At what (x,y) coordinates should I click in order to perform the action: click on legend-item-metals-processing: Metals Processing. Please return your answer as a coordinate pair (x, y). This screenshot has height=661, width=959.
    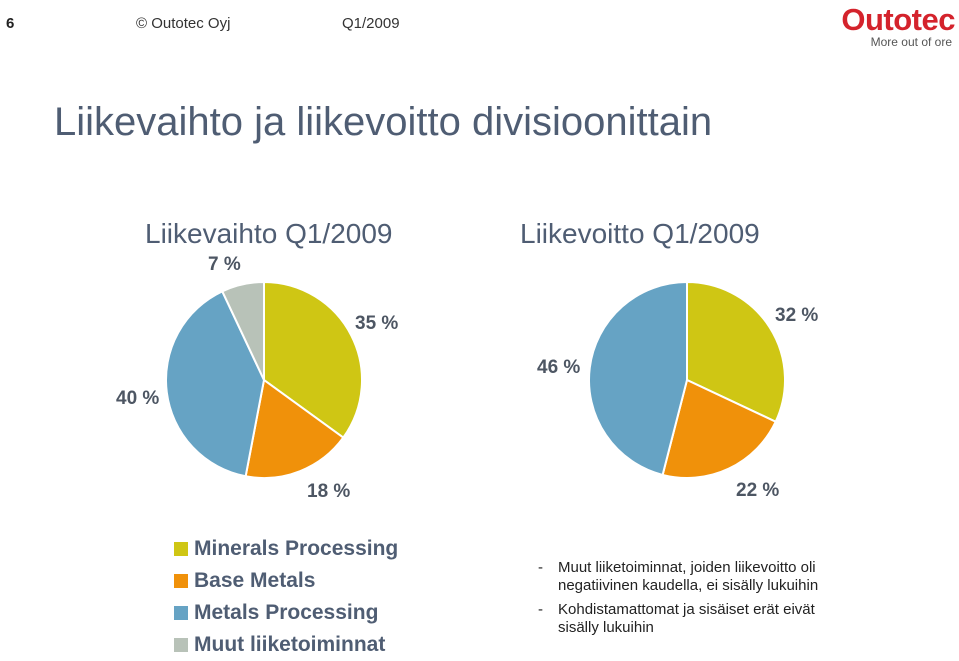
    Looking at the image, I should click on (286, 613).